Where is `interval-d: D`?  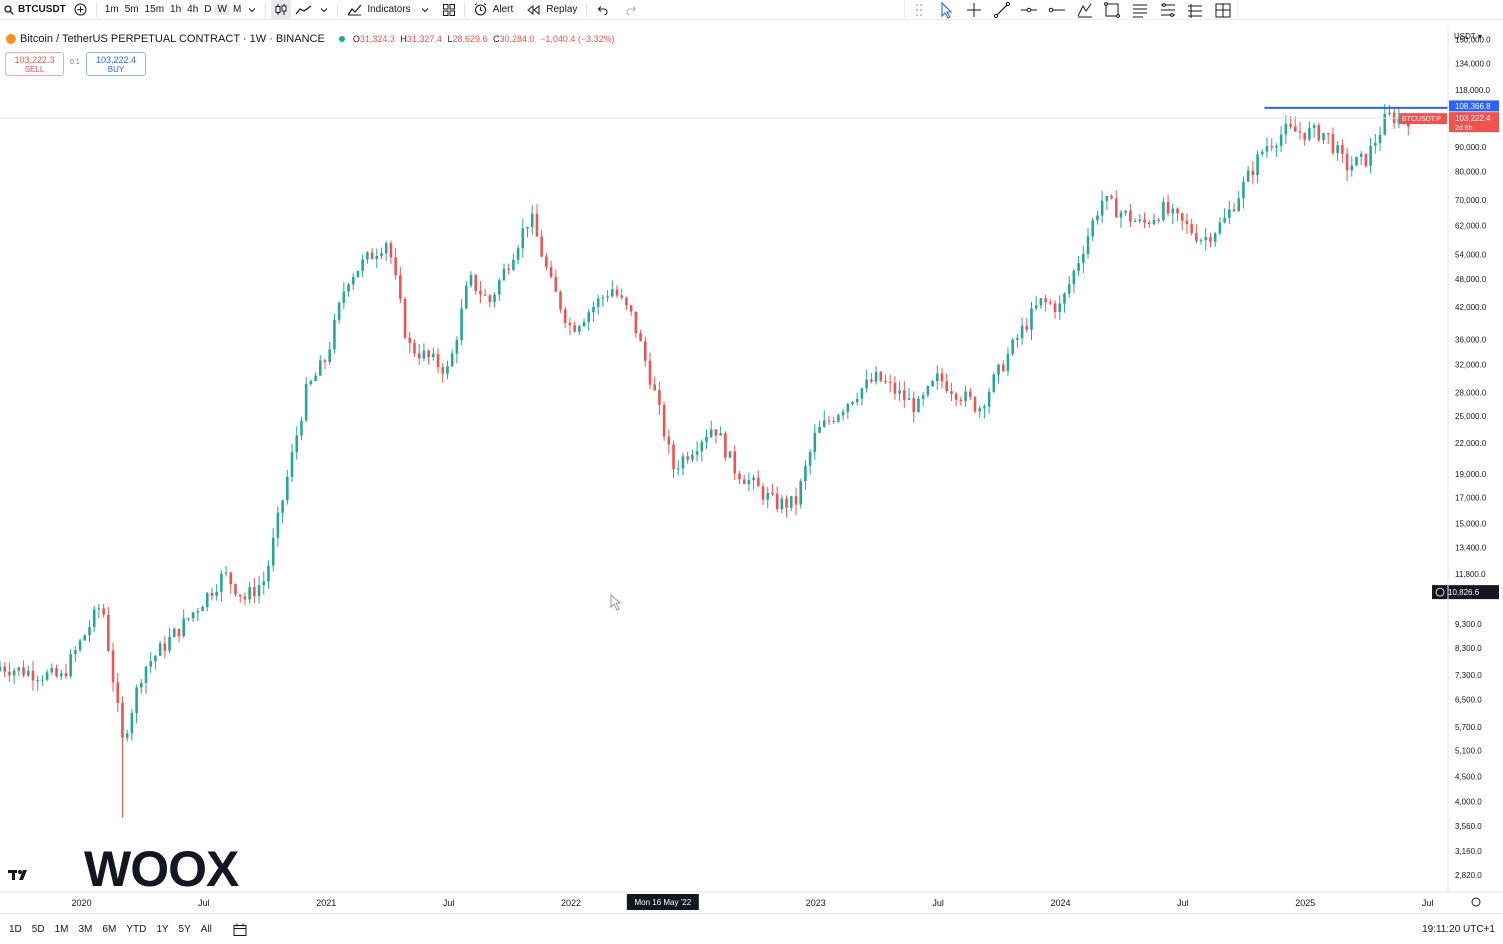
interval-d: D is located at coordinates (208, 9).